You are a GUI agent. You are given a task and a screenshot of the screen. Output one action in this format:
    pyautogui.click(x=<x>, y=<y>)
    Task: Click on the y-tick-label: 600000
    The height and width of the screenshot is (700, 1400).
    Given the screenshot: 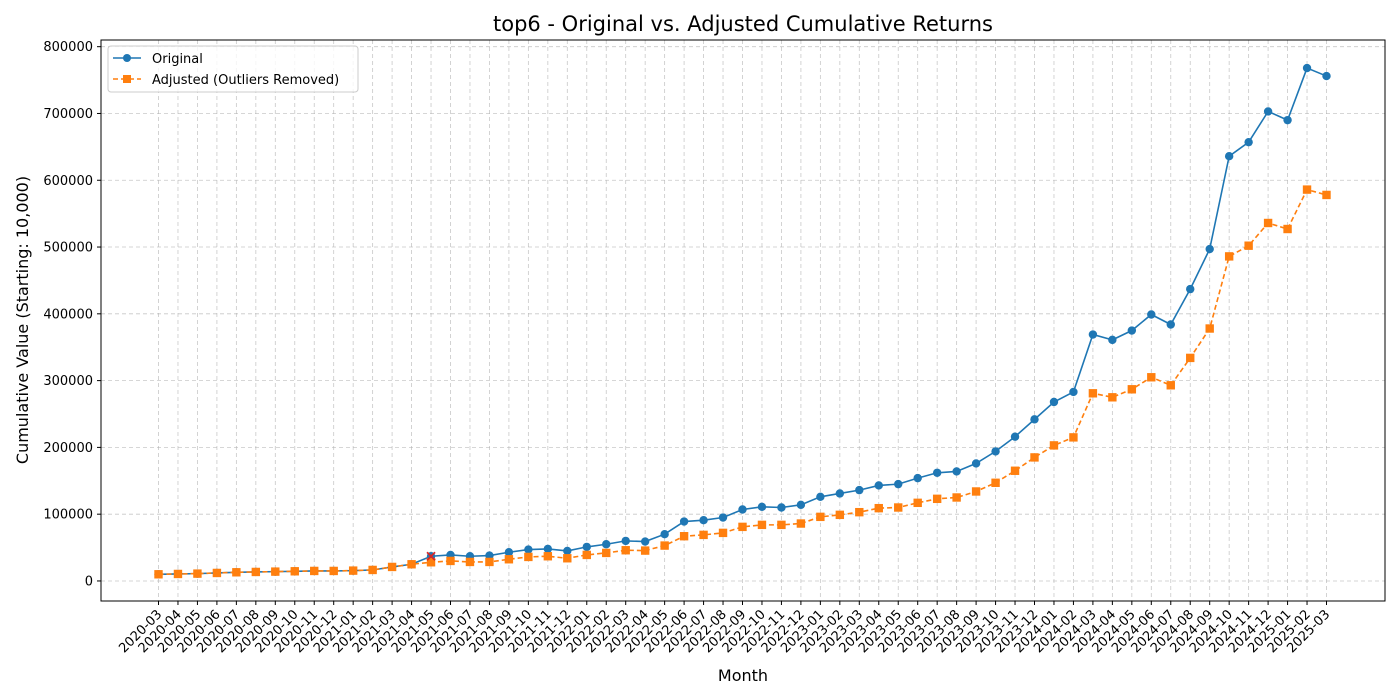 What is the action you would take?
    pyautogui.click(x=68, y=181)
    